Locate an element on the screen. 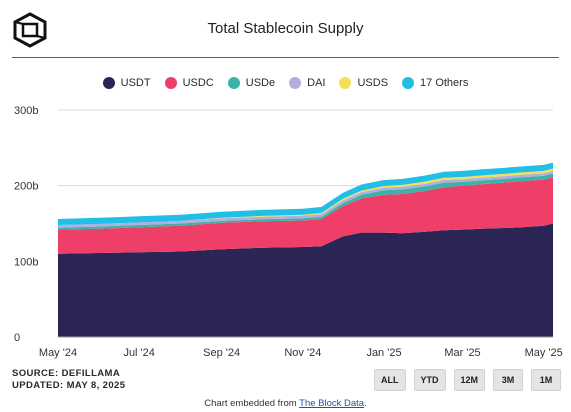 The width and height of the screenshot is (571, 412). source-info: SOURCE: DEFILLAMA UPDATED: MAY 8, 2025 is located at coordinates (68, 380).